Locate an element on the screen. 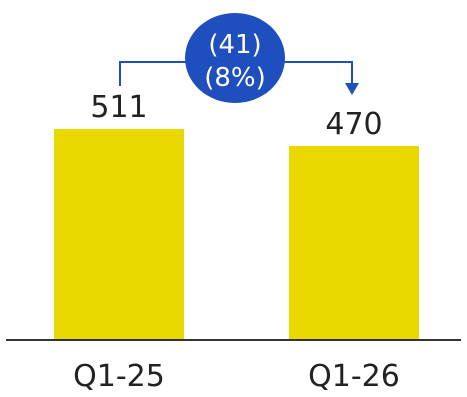 This screenshot has width=467, height=397. x-tick-labels-layer: Q1-25 Q1-26 is located at coordinates (236, 376).